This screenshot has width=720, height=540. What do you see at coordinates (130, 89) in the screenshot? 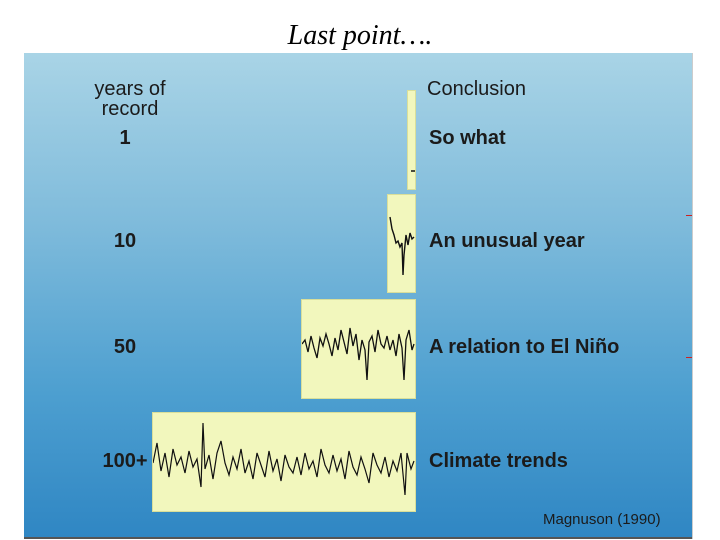
I see `years-header-line-1: years of` at bounding box center [130, 89].